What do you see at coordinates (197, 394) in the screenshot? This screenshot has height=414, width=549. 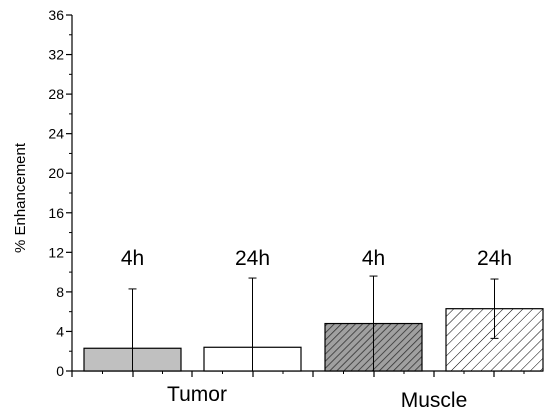 I see `group-label: Tumor` at bounding box center [197, 394].